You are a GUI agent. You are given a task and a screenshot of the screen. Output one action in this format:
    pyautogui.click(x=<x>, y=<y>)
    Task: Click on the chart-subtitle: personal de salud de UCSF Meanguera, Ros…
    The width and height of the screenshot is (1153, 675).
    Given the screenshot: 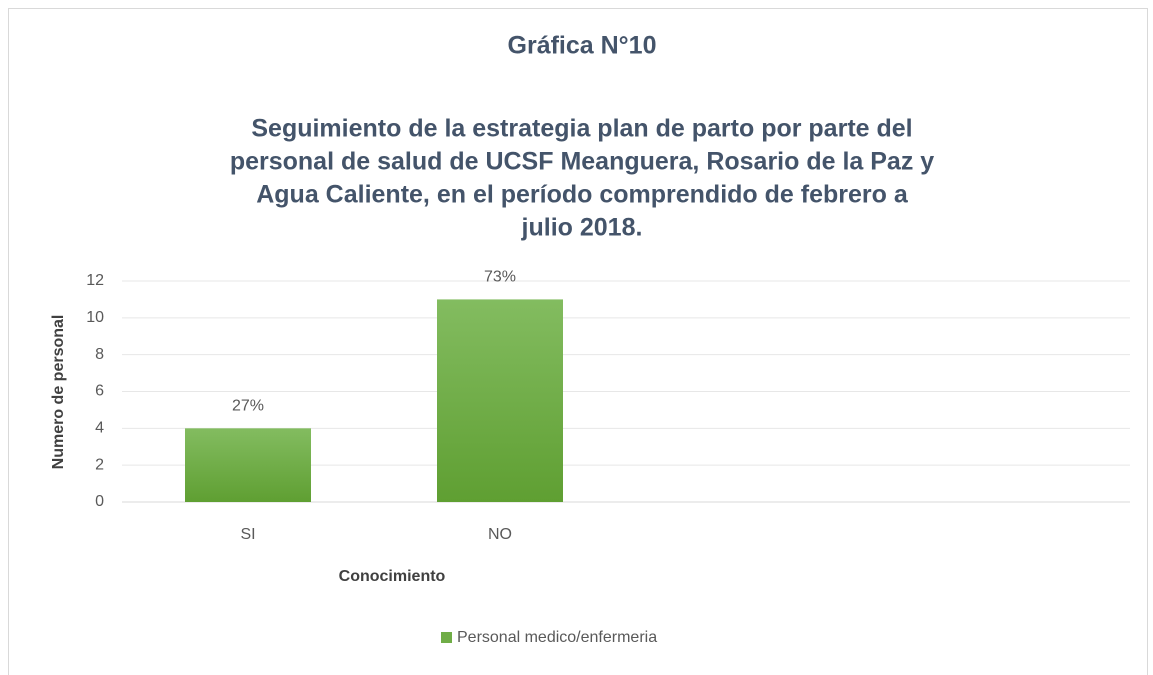 What is the action you would take?
    pyautogui.click(x=582, y=162)
    